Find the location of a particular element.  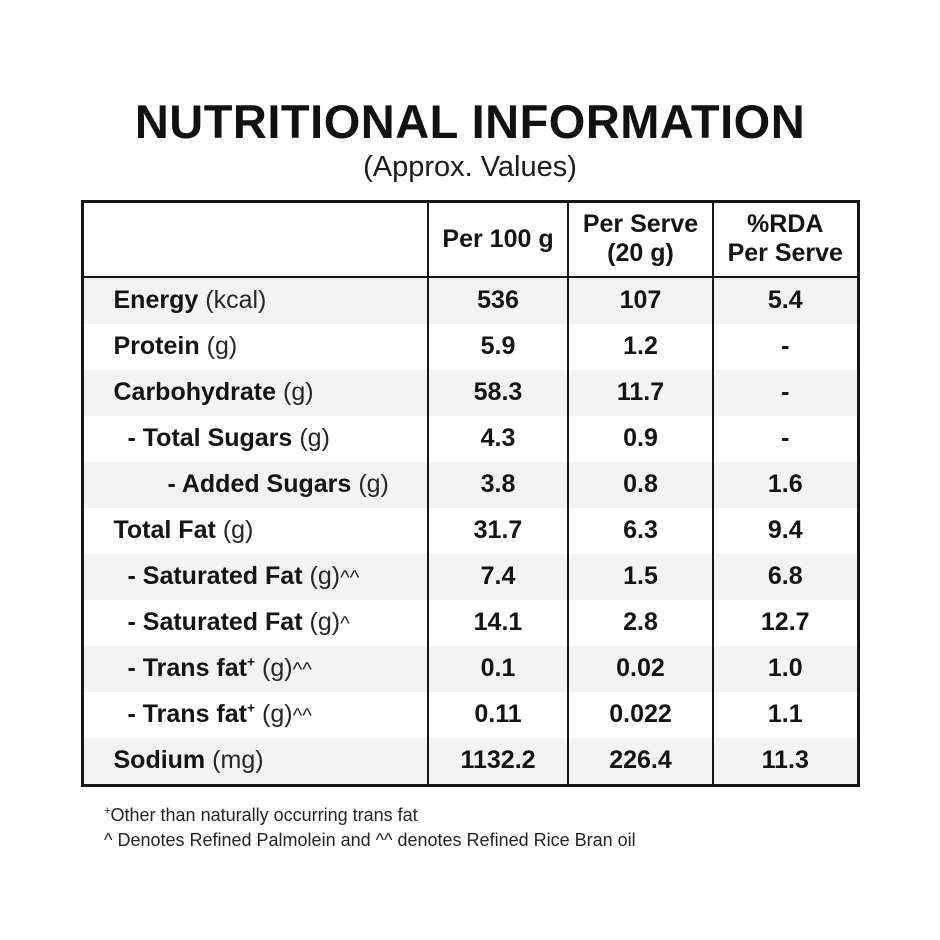

table-row-trans-fat-1: - Trans fat+ (g)^^ 0.1 0.02 1.0 is located at coordinates (470, 668).